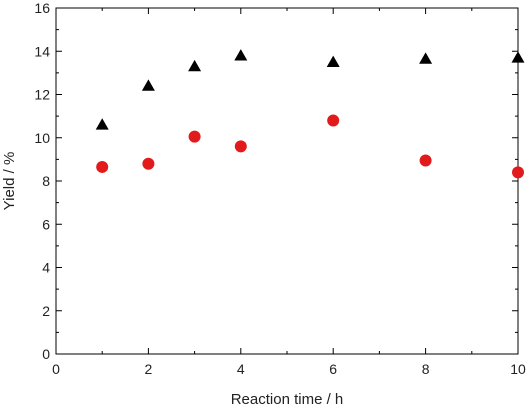 This screenshot has width=528, height=411. What do you see at coordinates (46, 268) in the screenshot?
I see `y-tick-label: 4` at bounding box center [46, 268].